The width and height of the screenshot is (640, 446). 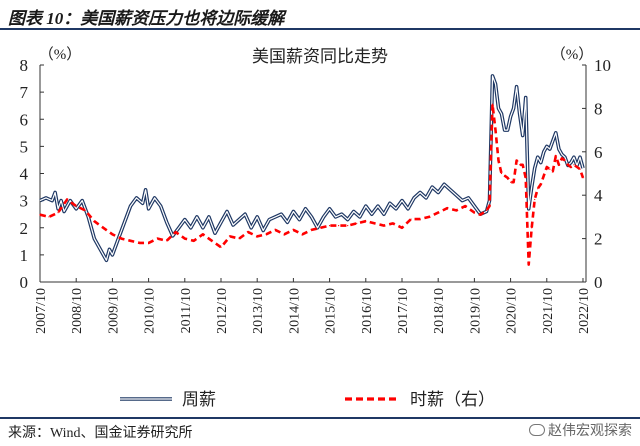 I want to click on left-tick-label: 6, so click(x=24, y=119).